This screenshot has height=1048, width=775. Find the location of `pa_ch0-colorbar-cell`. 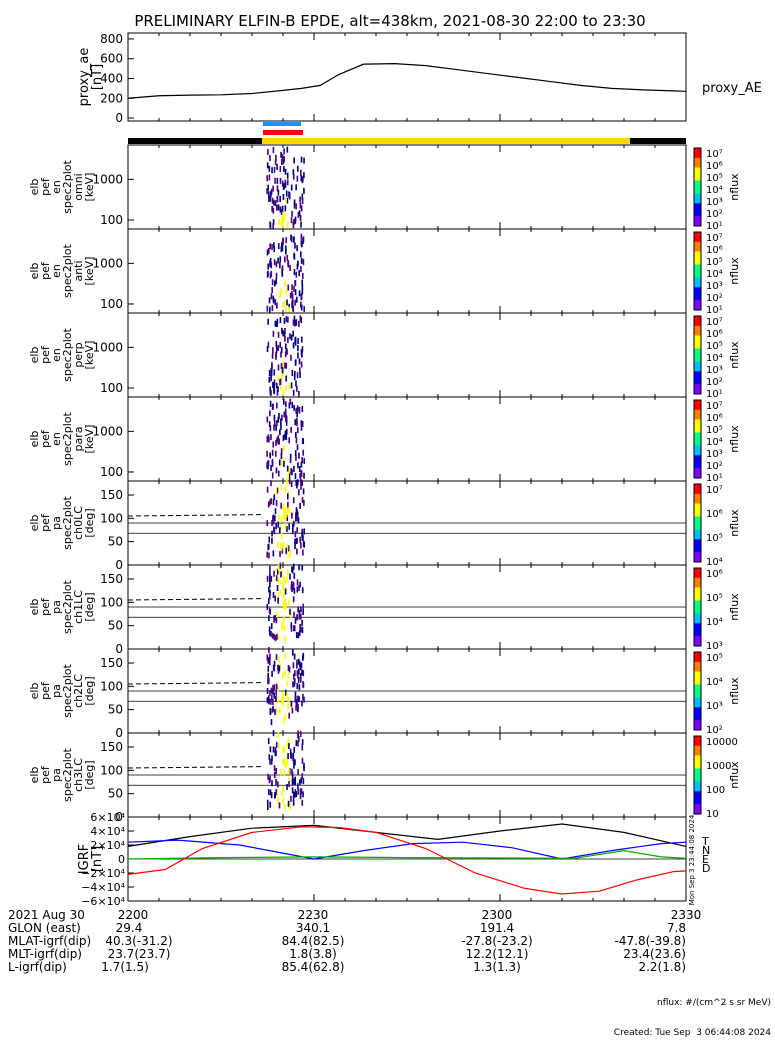

pa_ch0-colorbar-cell is located at coordinates (697, 554).